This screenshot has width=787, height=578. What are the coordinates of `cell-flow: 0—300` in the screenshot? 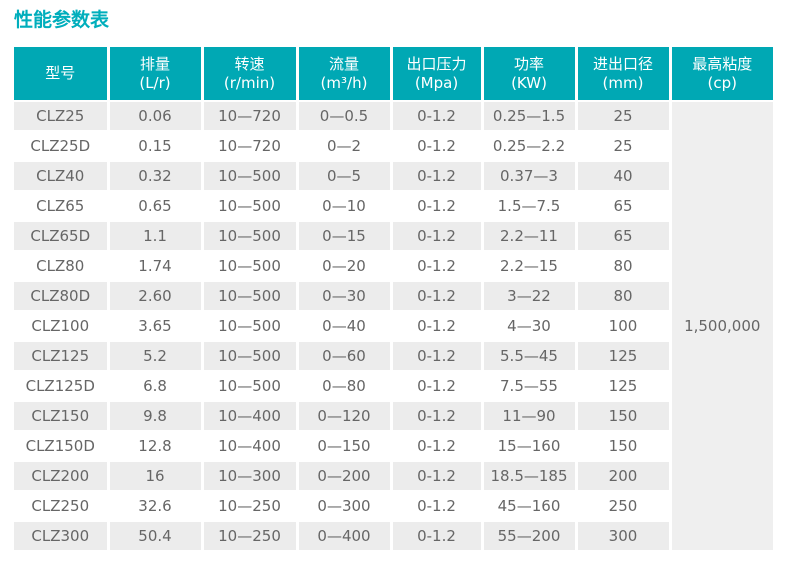 It's located at (345, 506).